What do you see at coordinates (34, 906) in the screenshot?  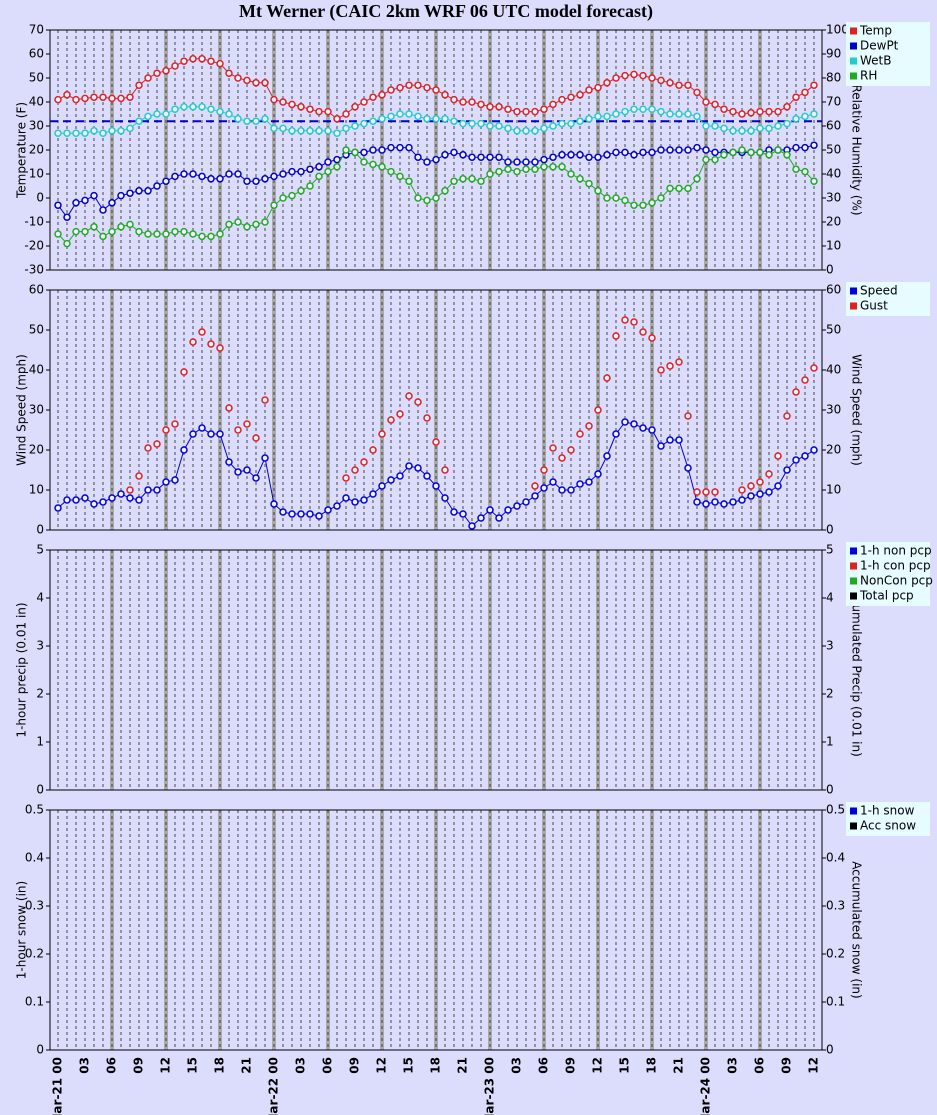 I see `y-tick-label: 0.3` at bounding box center [34, 906].